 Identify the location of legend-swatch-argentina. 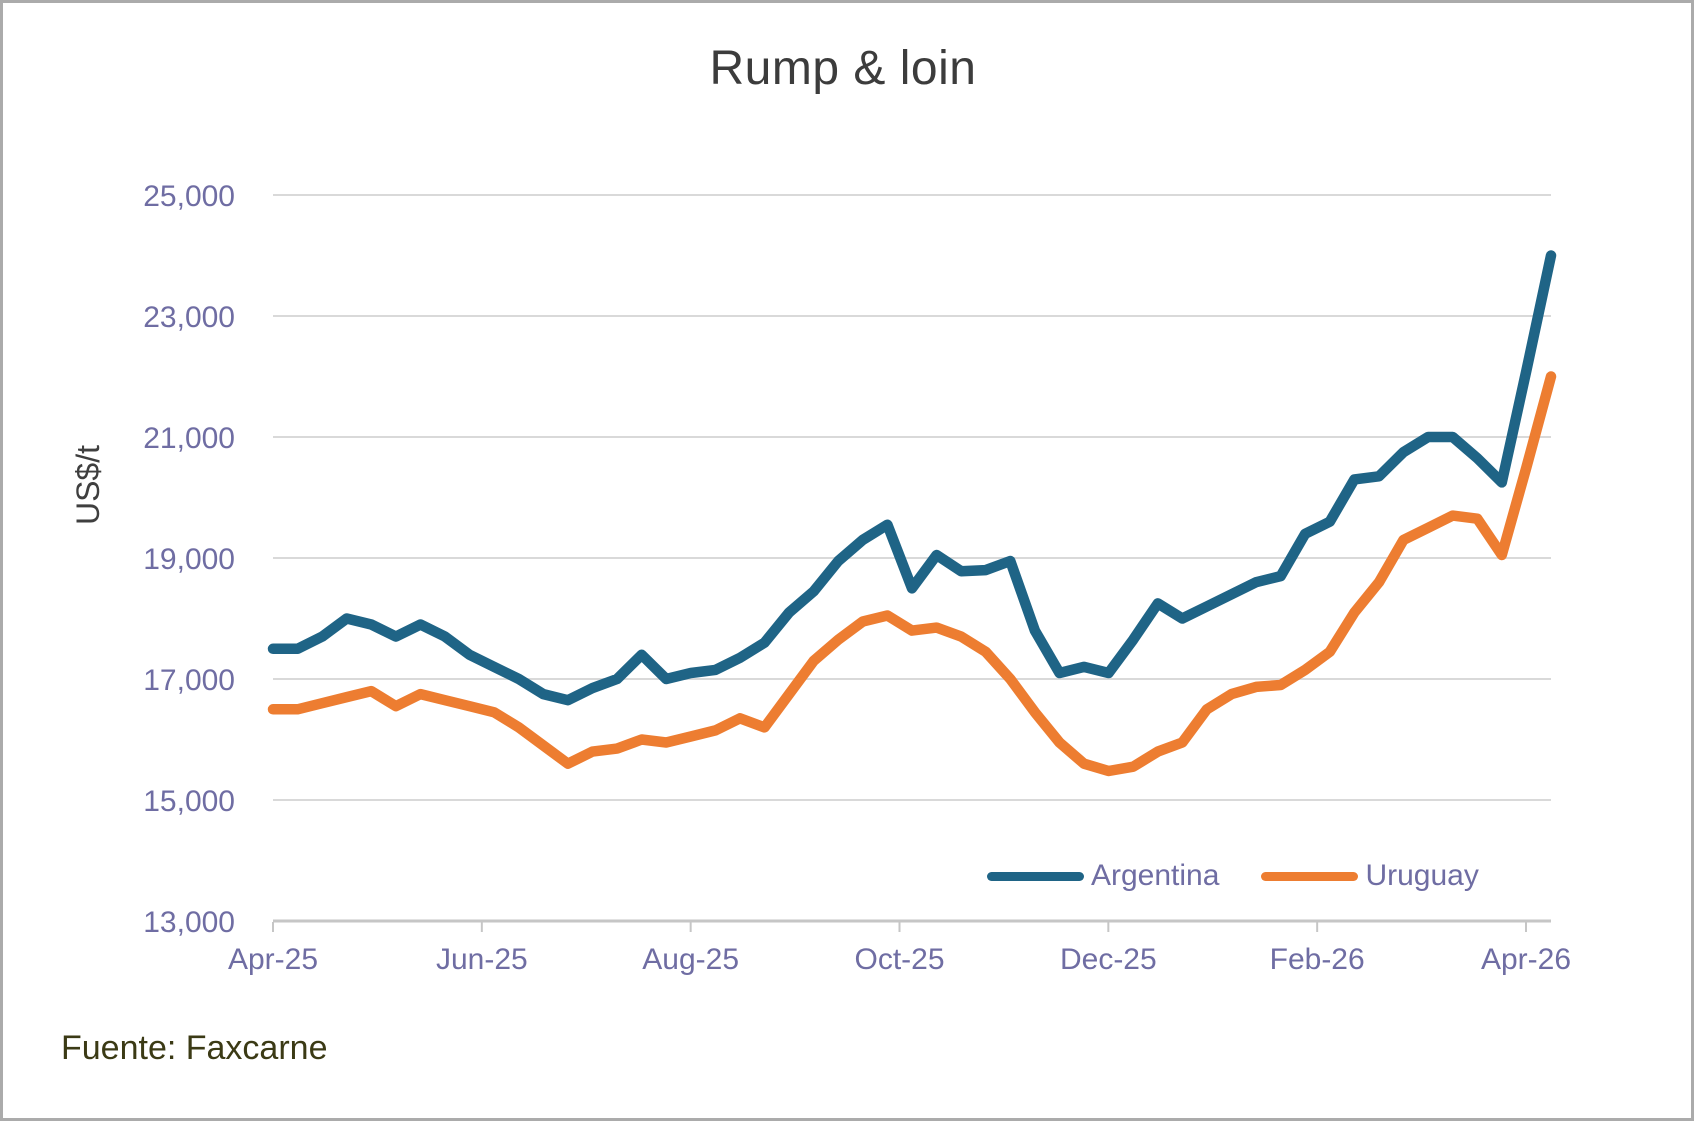
(1035, 876).